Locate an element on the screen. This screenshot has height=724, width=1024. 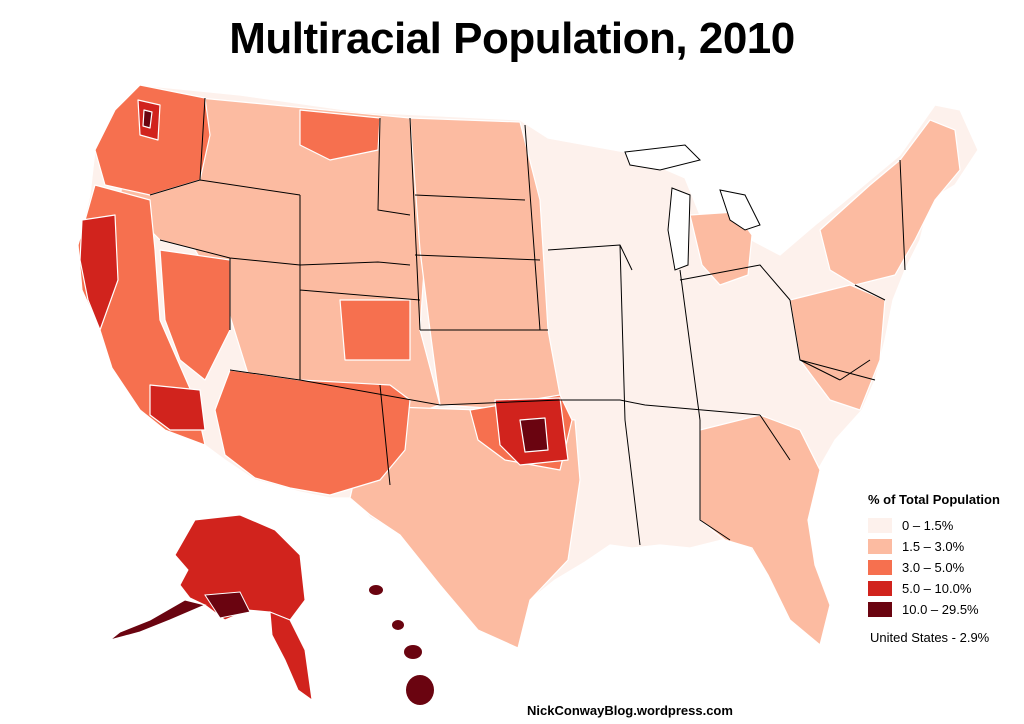
alaska-panhandle is located at coordinates (291, 656).